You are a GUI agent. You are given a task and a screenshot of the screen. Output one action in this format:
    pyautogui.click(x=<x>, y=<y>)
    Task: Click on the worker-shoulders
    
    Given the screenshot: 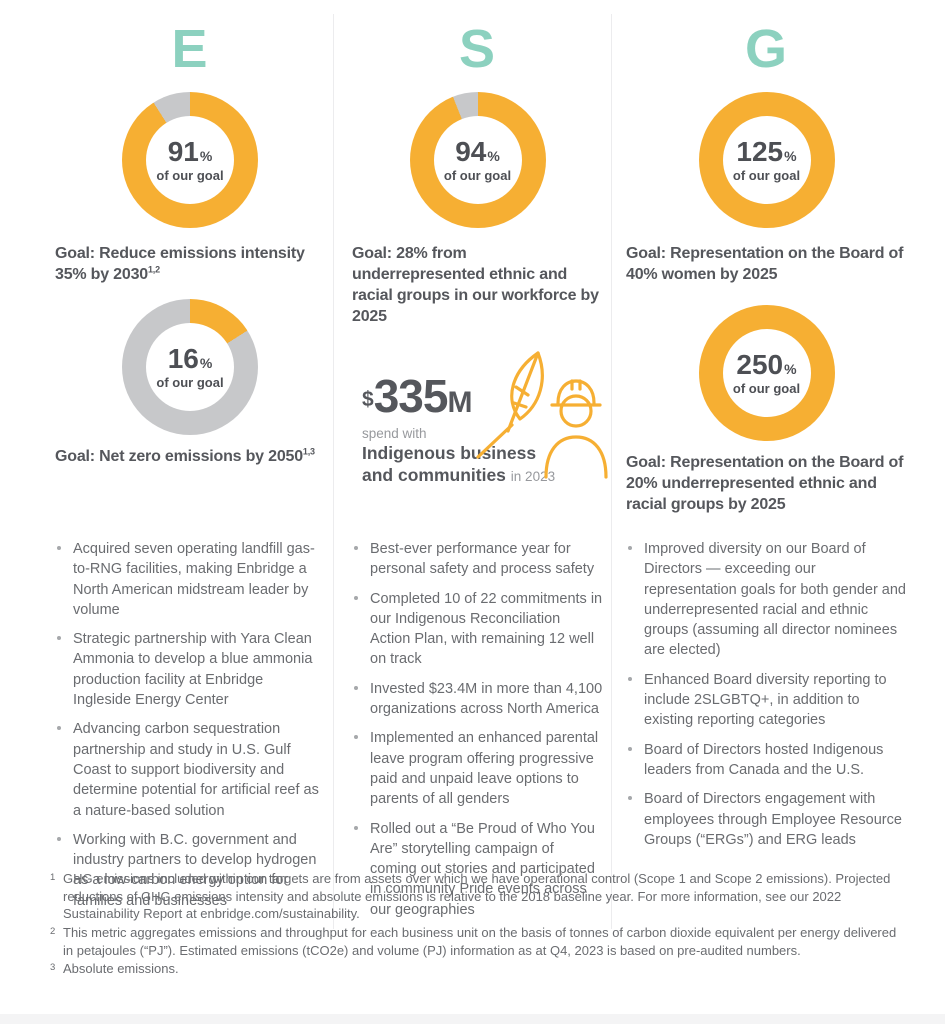 What is the action you would take?
    pyautogui.click(x=576, y=457)
    